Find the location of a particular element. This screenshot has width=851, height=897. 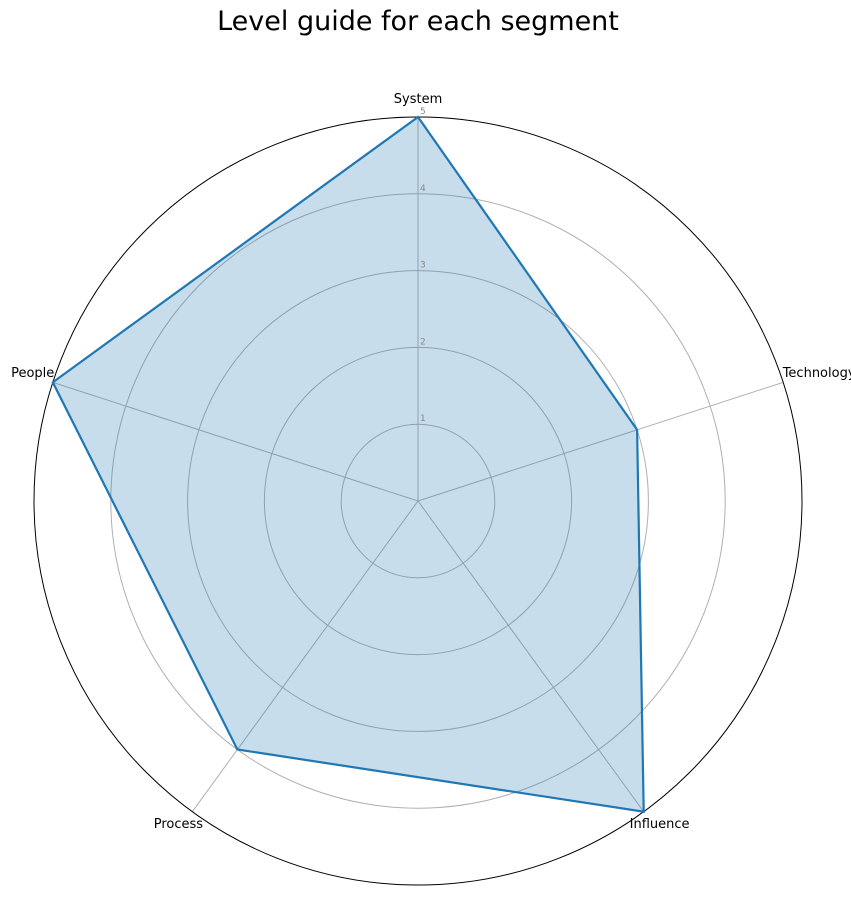

axis-label-influence: Influence is located at coordinates (660, 824).